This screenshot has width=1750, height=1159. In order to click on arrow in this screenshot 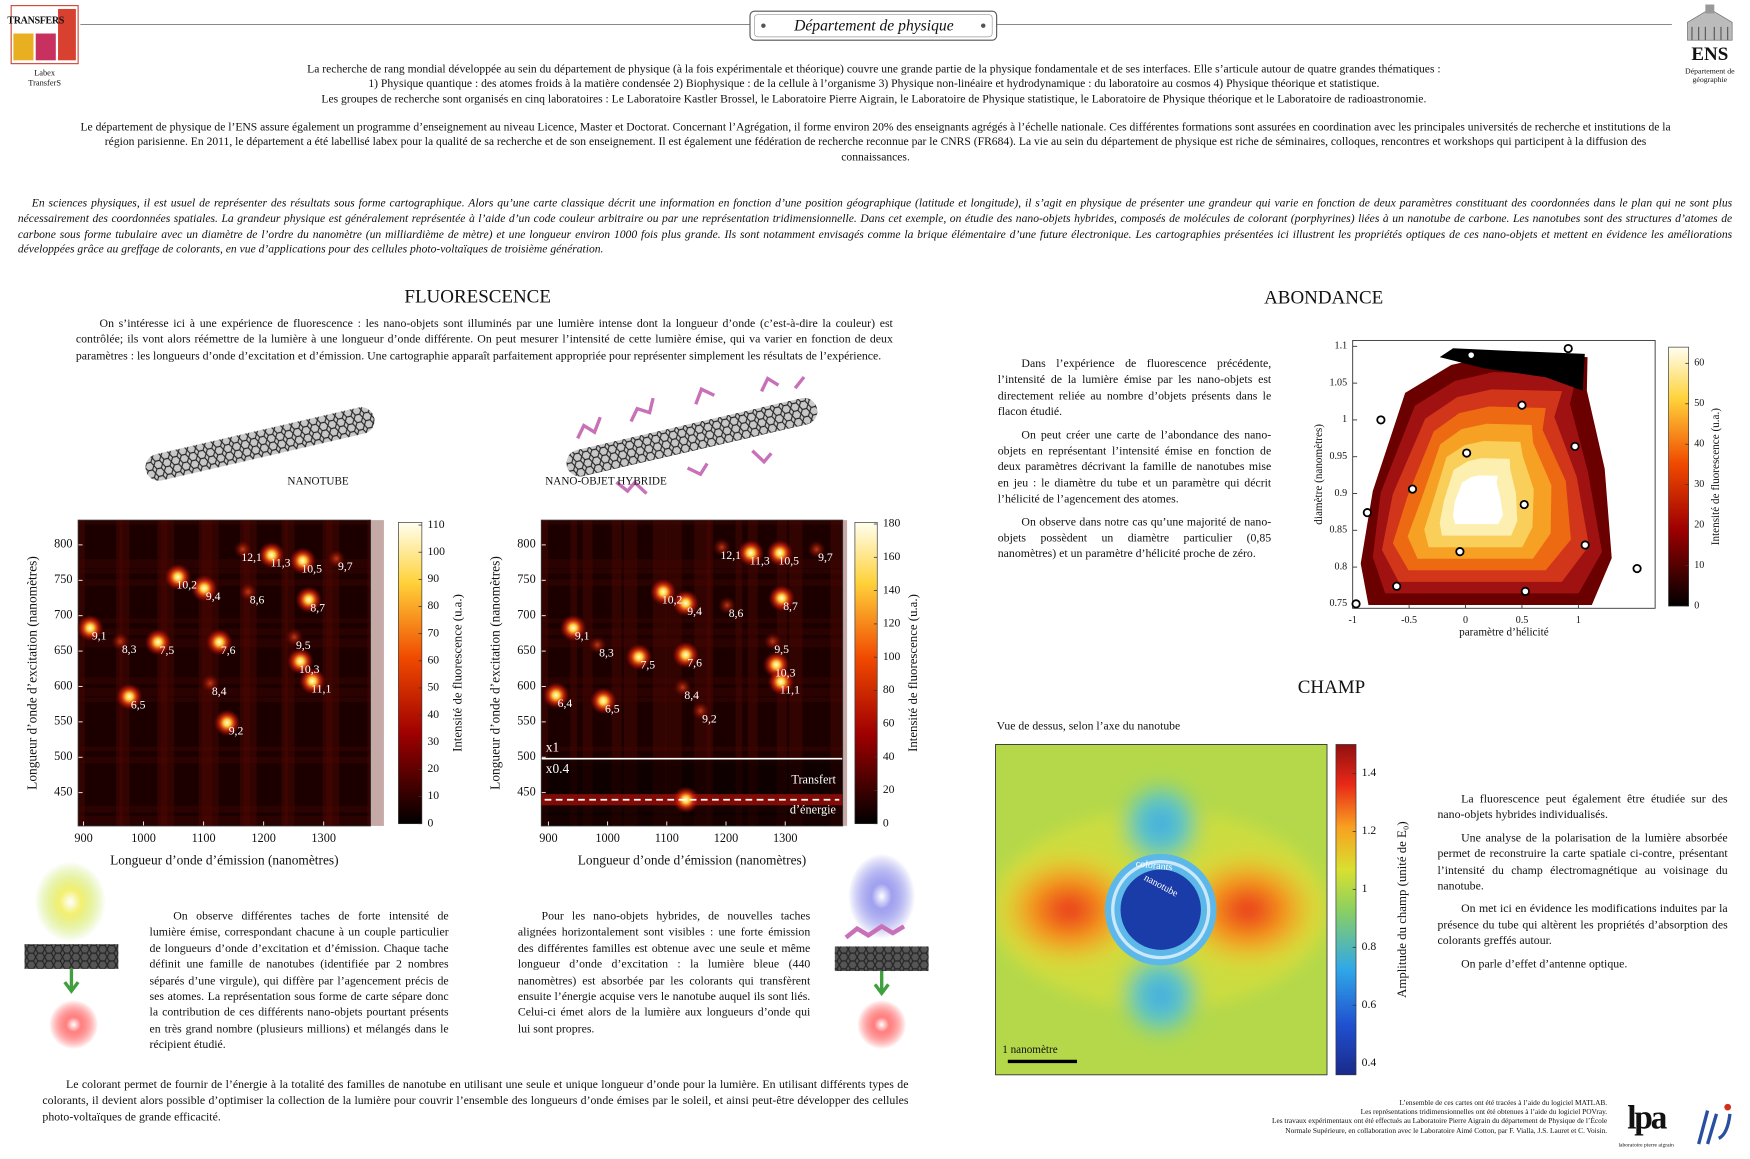, I will do `click(881, 984)`.